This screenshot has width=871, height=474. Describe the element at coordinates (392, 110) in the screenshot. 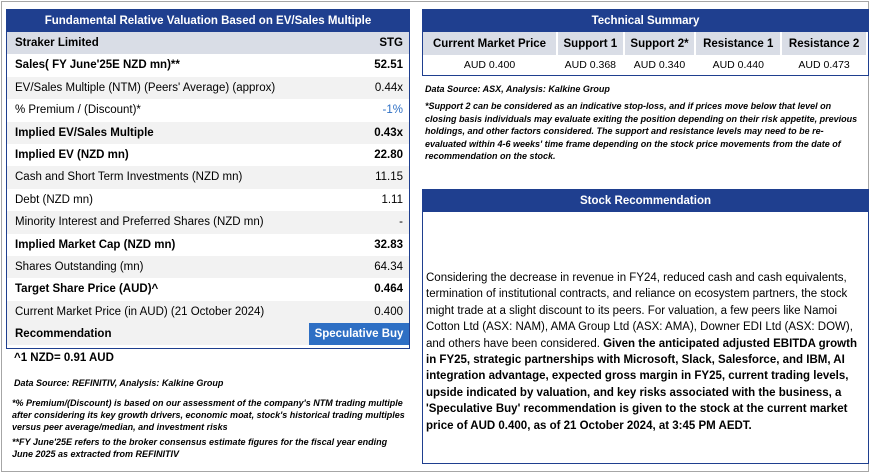

I see `row-value: -1%` at that location.